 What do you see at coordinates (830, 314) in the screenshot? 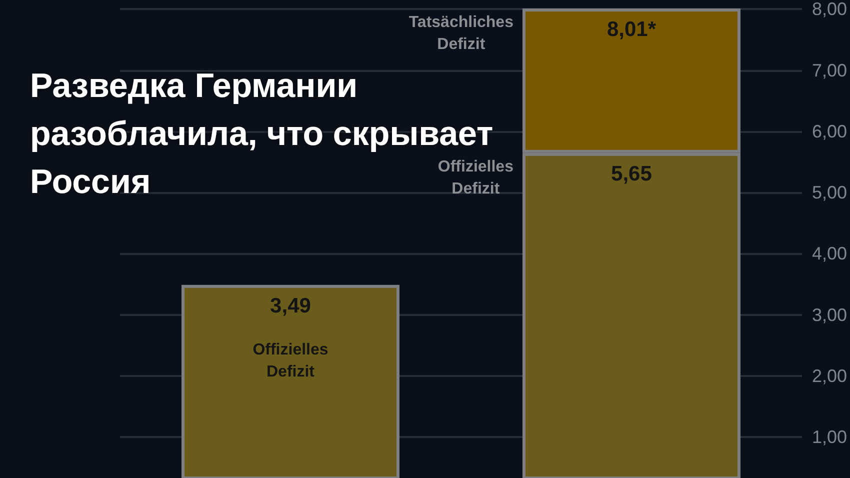
I see `y-tick-label: 3,00` at bounding box center [830, 314].